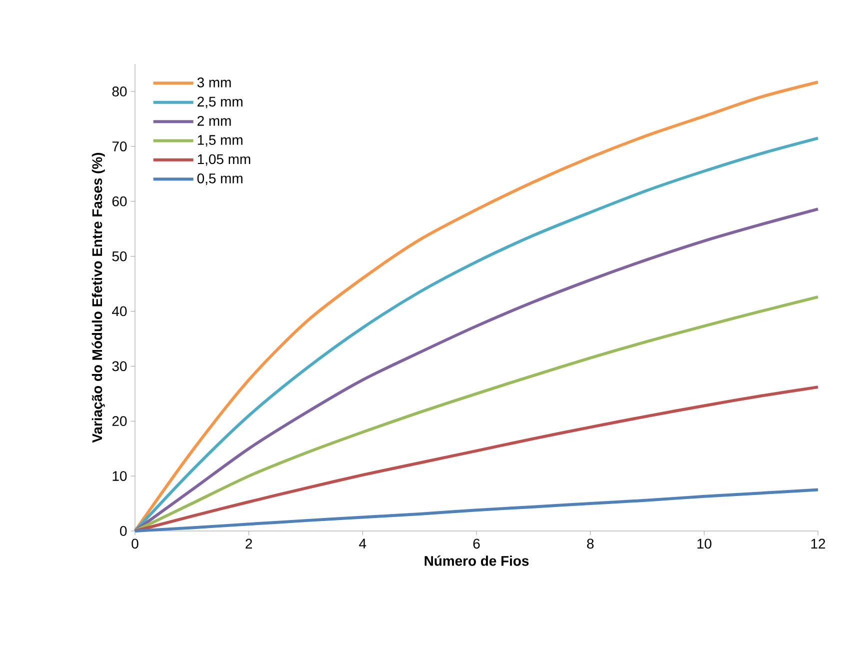 This screenshot has width=850, height=650. I want to click on y-tick-label: 10, so click(119, 476).